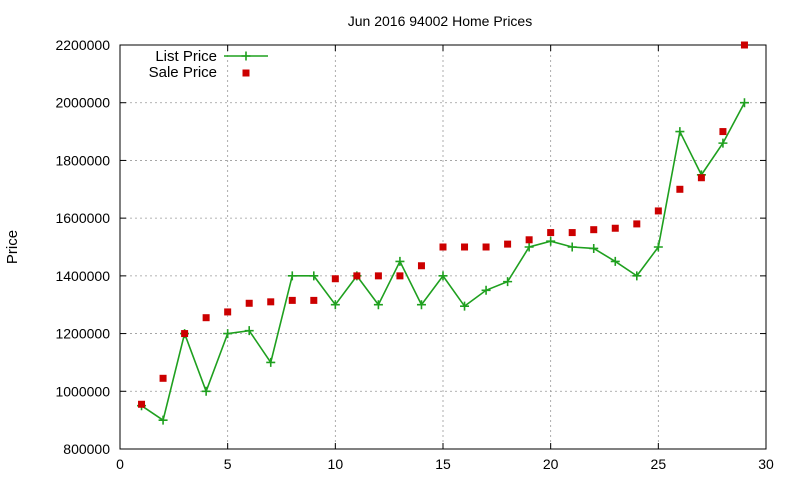  What do you see at coordinates (659, 464) in the screenshot?
I see `x-tick-label: 25` at bounding box center [659, 464].